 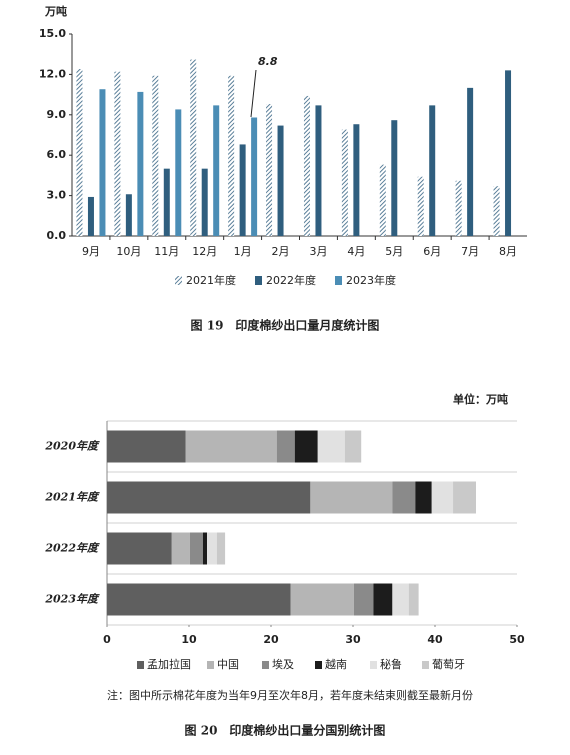 I want to click on x-tick-label: 9月, so click(x=91, y=251).